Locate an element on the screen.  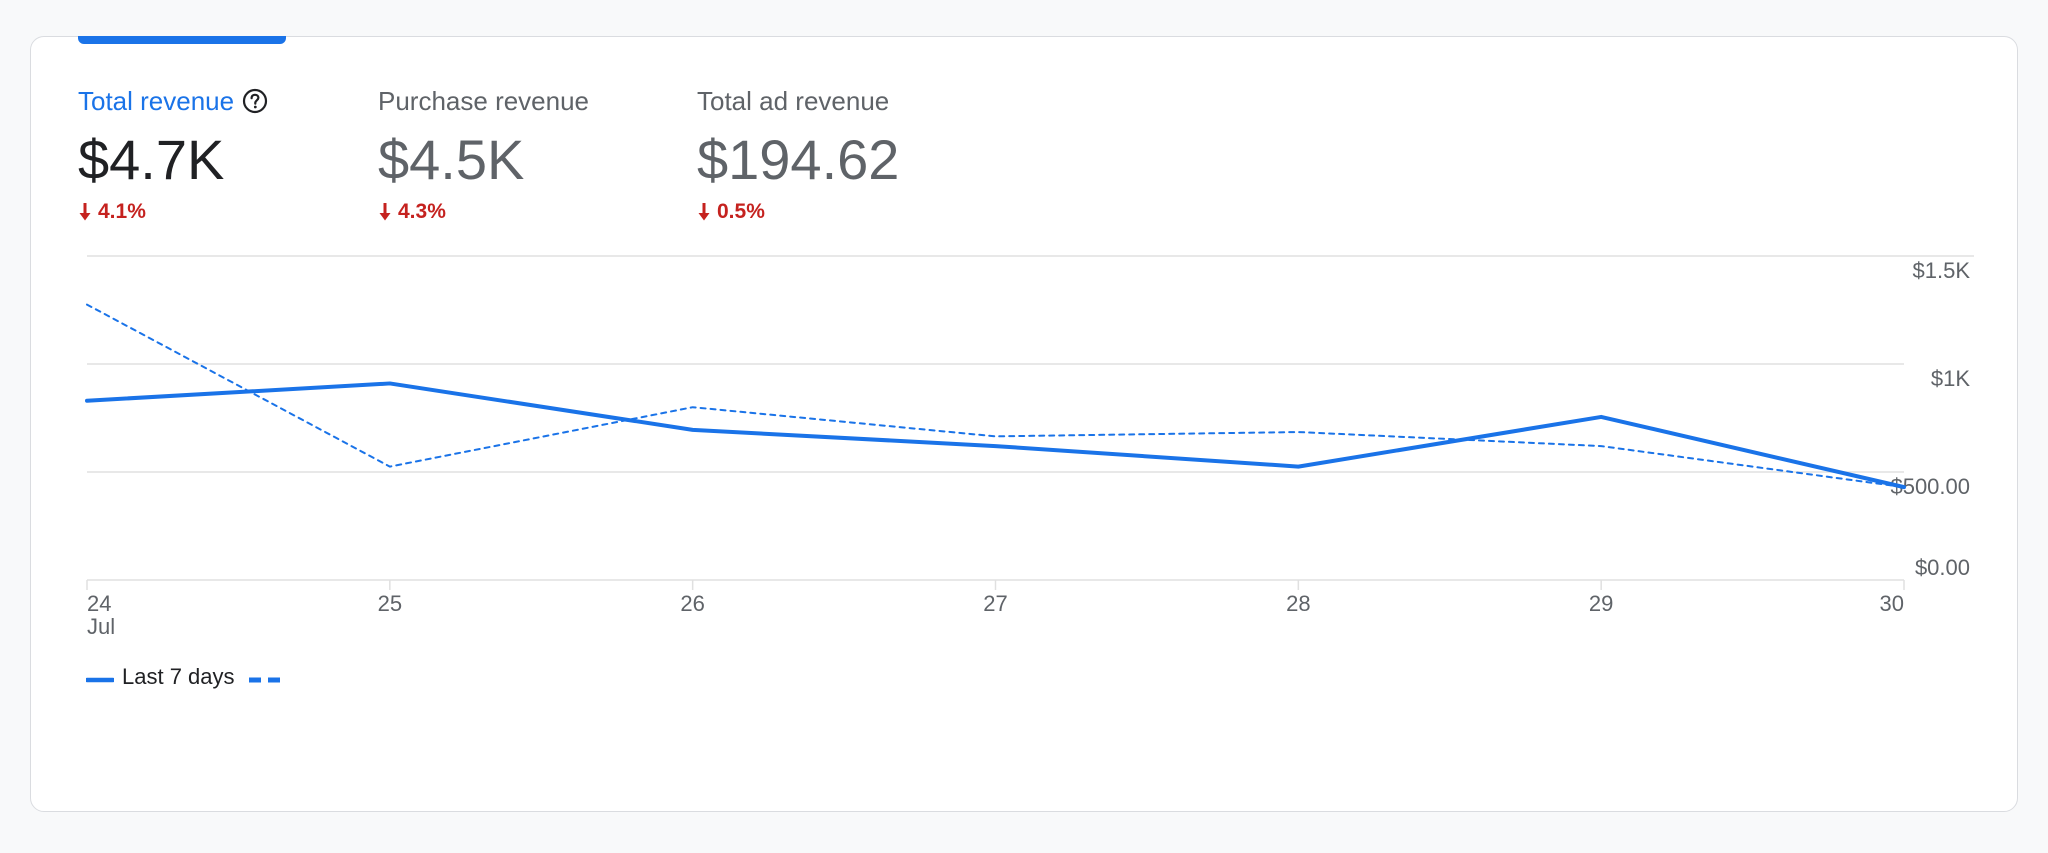
current-series-line is located at coordinates (995, 435).